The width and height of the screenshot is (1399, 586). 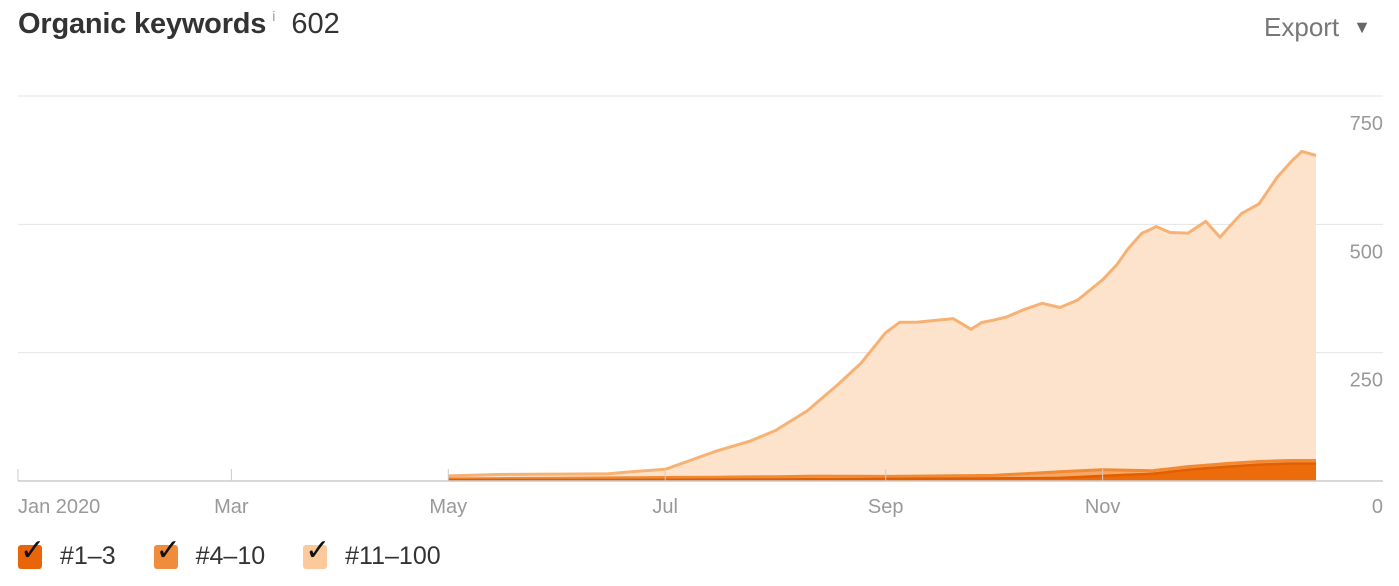 What do you see at coordinates (1366, 124) in the screenshot?
I see `y-tick-label: 750` at bounding box center [1366, 124].